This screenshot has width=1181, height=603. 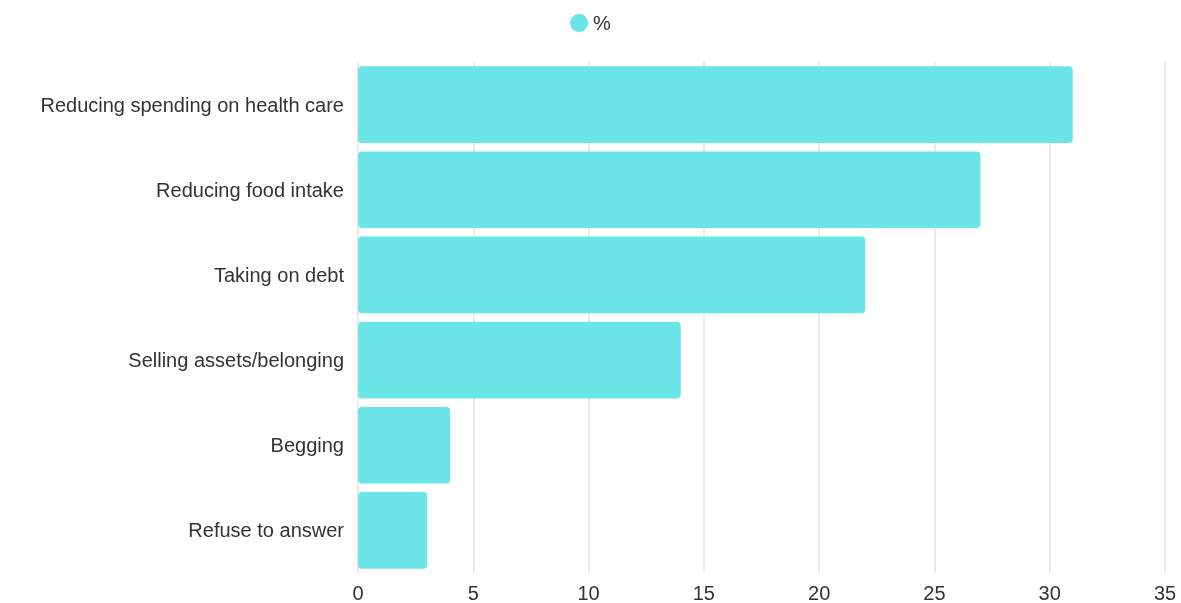 What do you see at coordinates (307, 445) in the screenshot?
I see `y-tick-label: Begging` at bounding box center [307, 445].